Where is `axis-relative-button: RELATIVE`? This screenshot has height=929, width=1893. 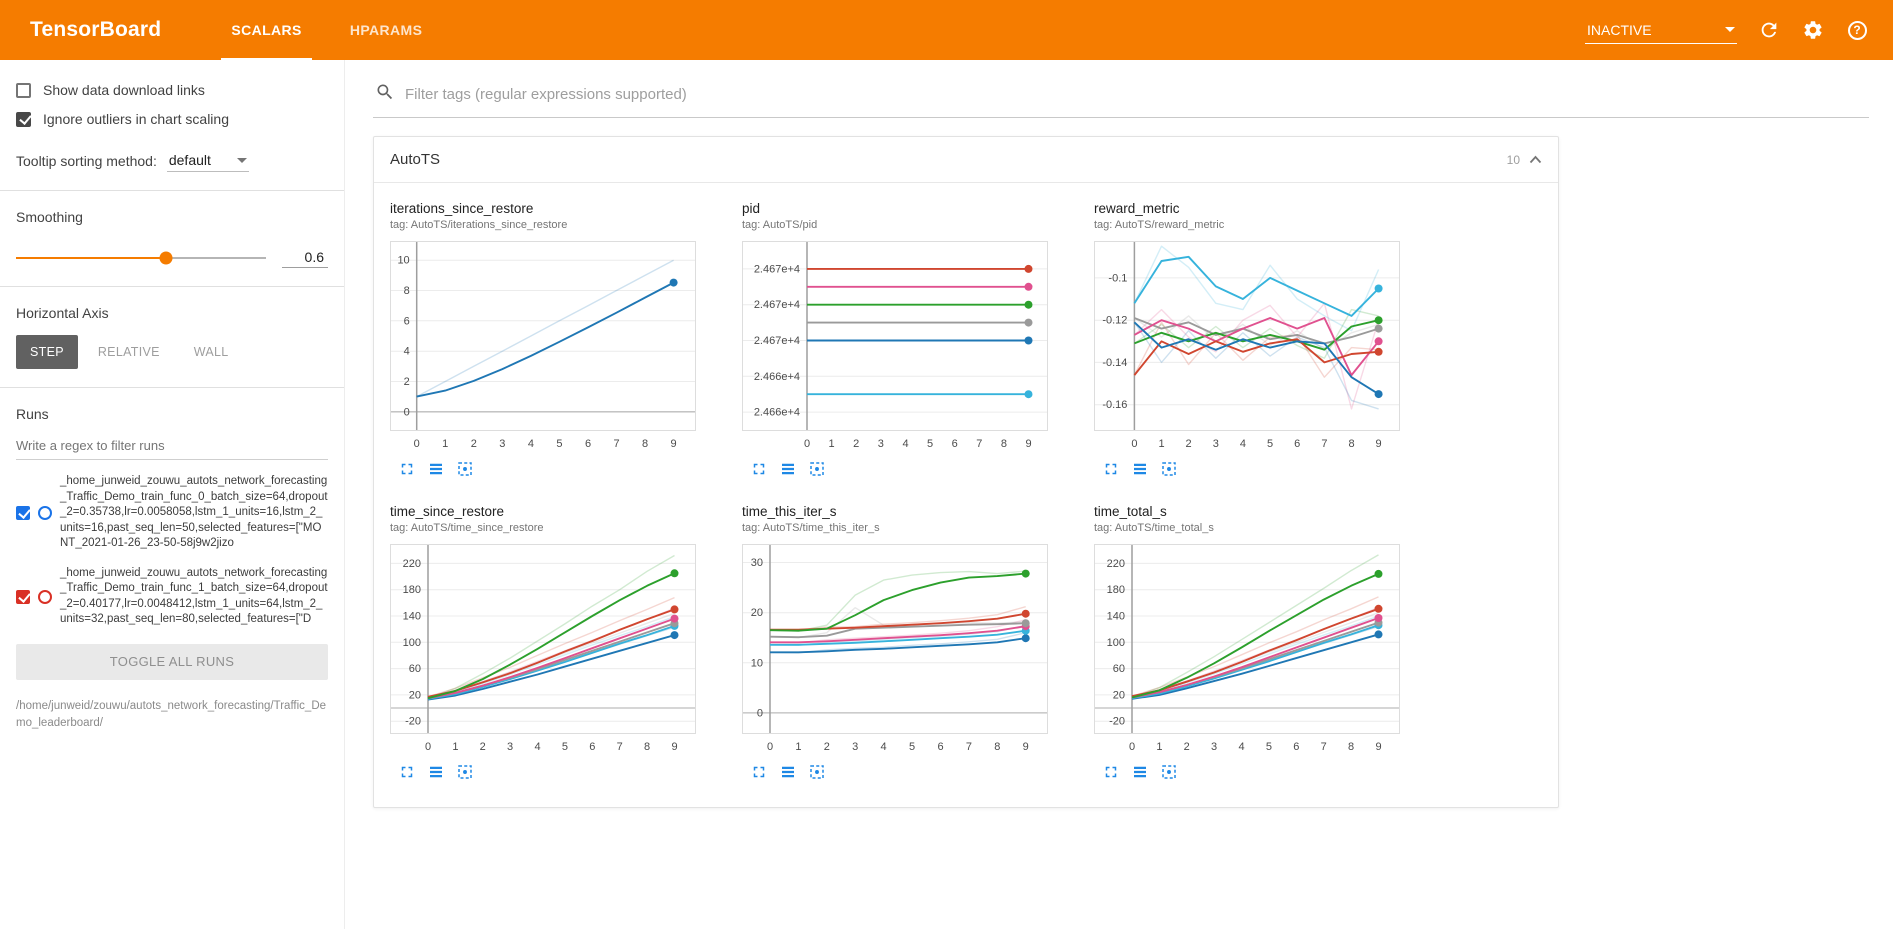
axis-relative-button: RELATIVE is located at coordinates (128, 352).